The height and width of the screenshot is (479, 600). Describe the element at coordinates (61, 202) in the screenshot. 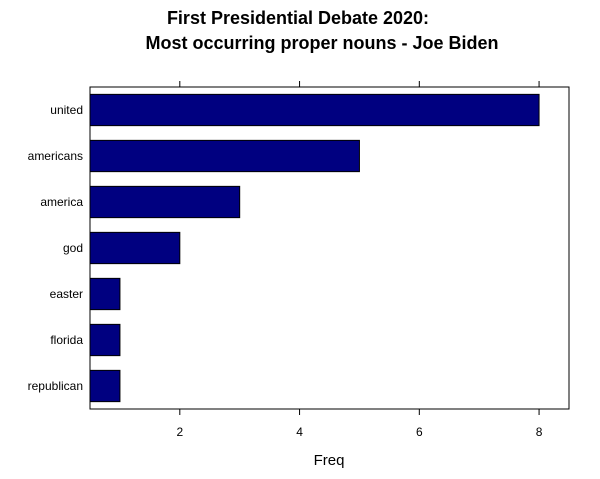

I see `y-tick-label-america: america` at that location.